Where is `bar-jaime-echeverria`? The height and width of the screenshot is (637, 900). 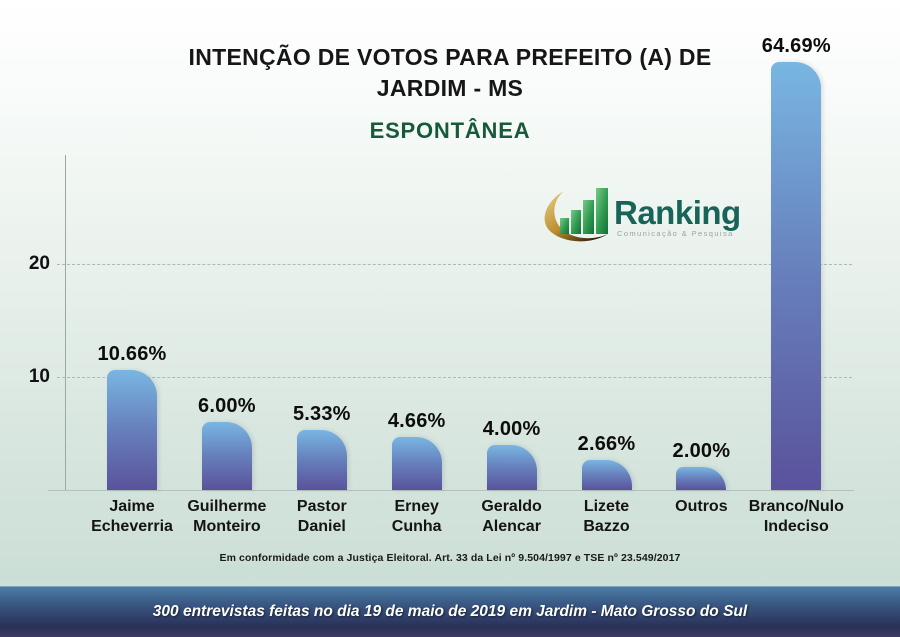
bar-jaime-echeverria is located at coordinates (132, 429).